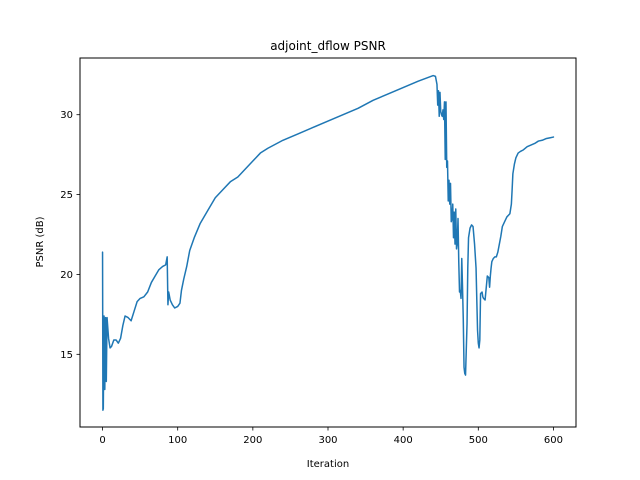 The height and width of the screenshot is (480, 640). What do you see at coordinates (66, 195) in the screenshot?
I see `y-tick-label: 25` at bounding box center [66, 195].